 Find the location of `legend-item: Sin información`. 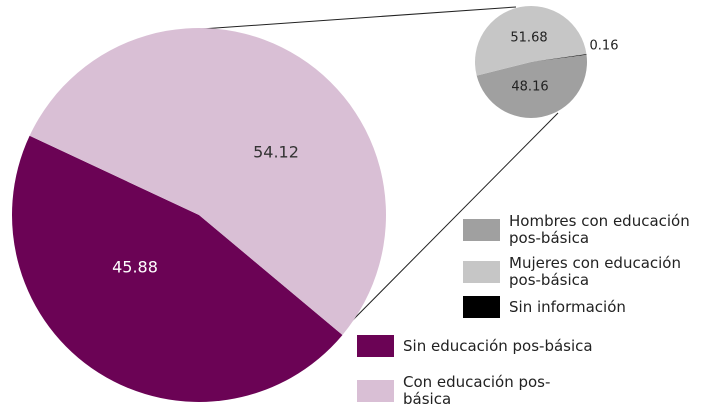

legend-item: Sin información is located at coordinates (581, 307).